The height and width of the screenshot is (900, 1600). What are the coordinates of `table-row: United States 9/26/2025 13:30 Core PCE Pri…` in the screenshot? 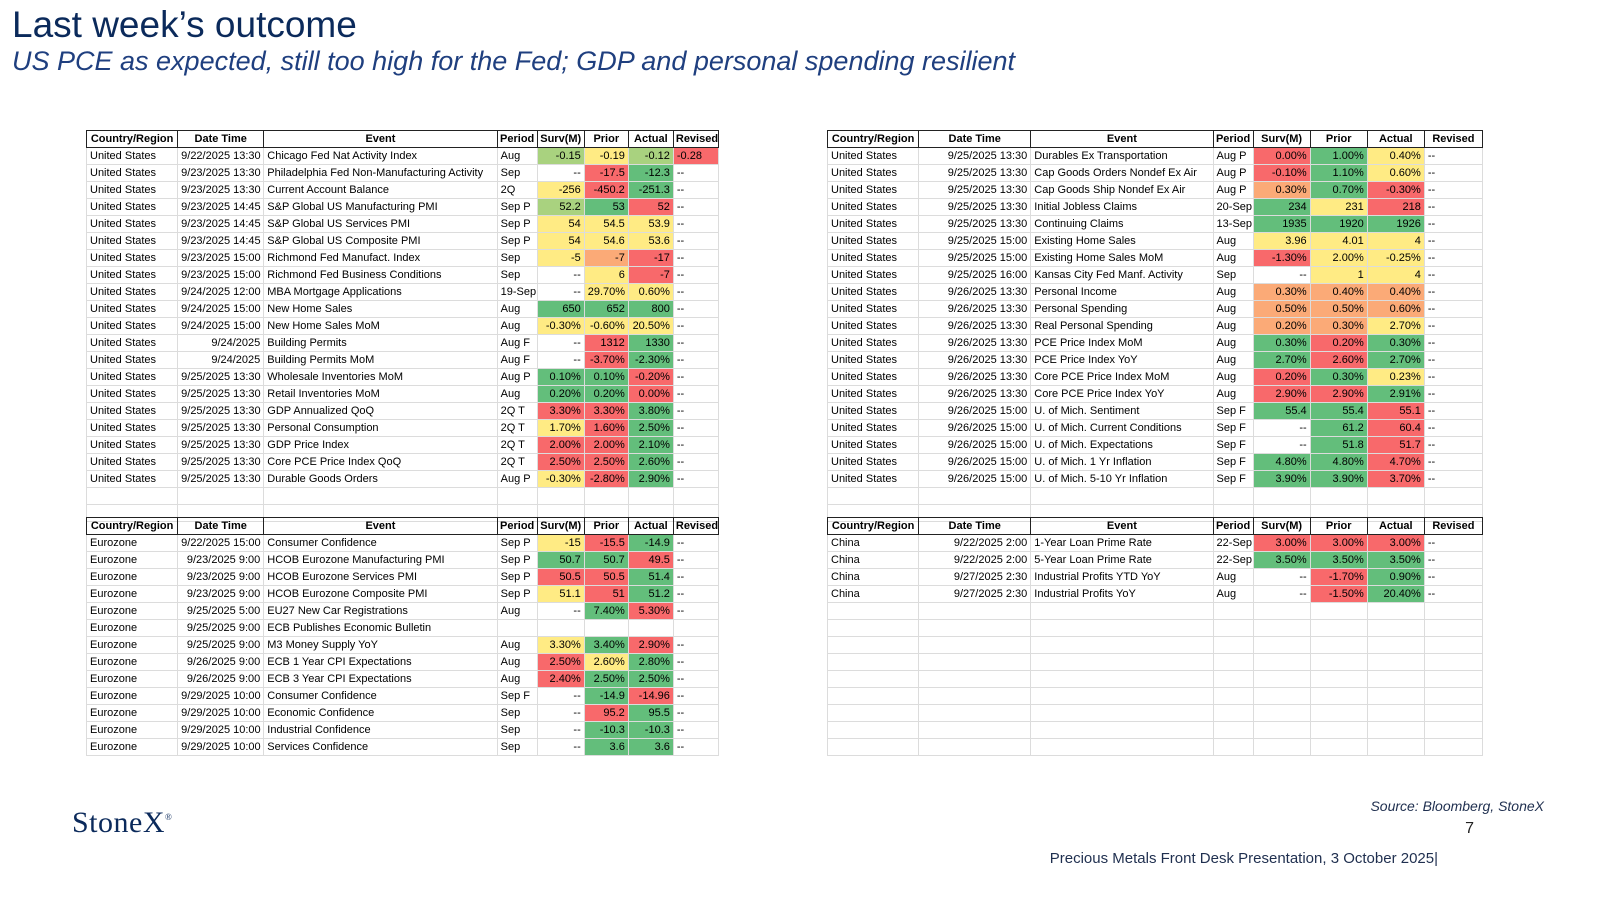 It's located at (1155, 377).